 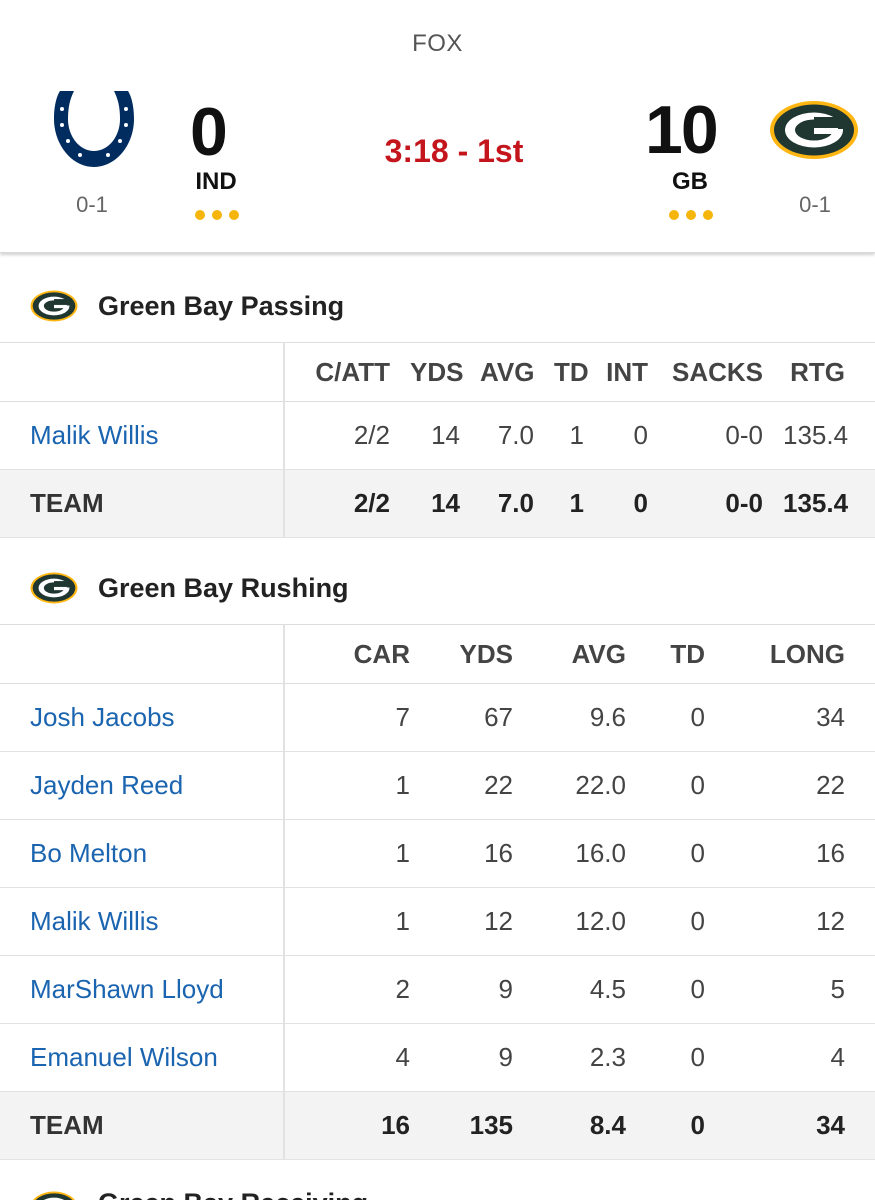 I want to click on stat-cell: 135, so click(x=471, y=1125).